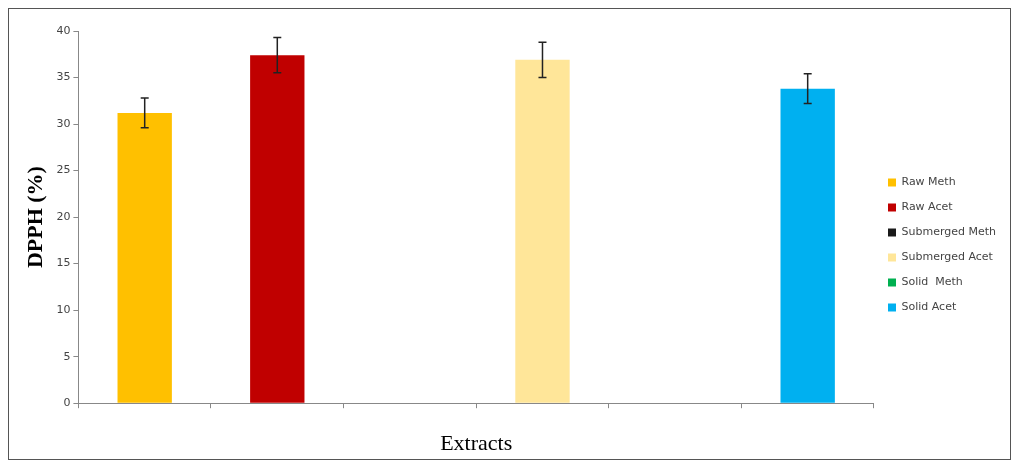  Describe the element at coordinates (928, 182) in the screenshot. I see `legend-label: Raw Meth` at that location.